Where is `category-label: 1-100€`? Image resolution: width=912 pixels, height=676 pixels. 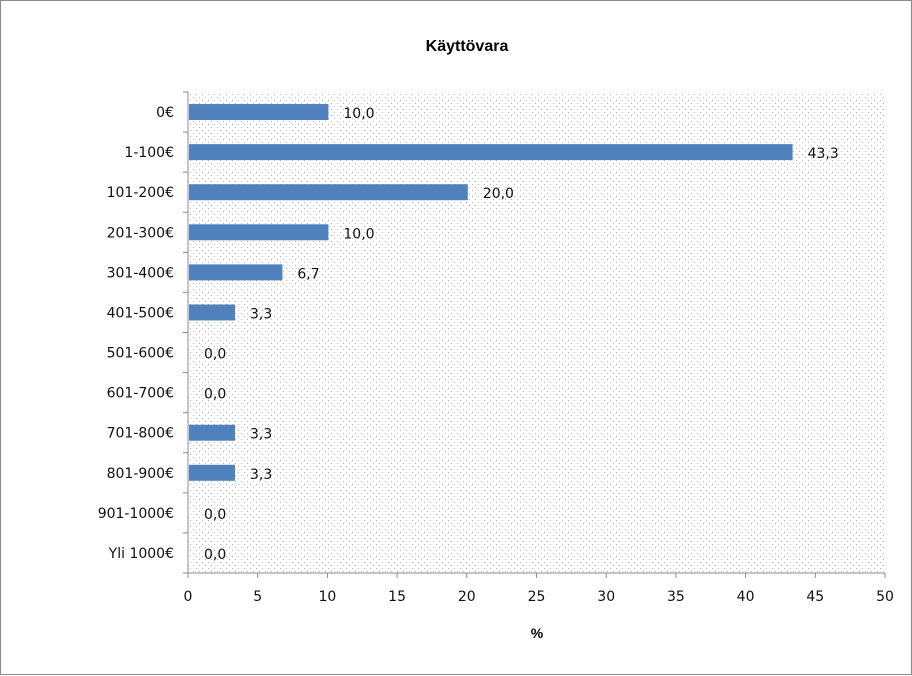 category-label: 1-100€ is located at coordinates (149, 153).